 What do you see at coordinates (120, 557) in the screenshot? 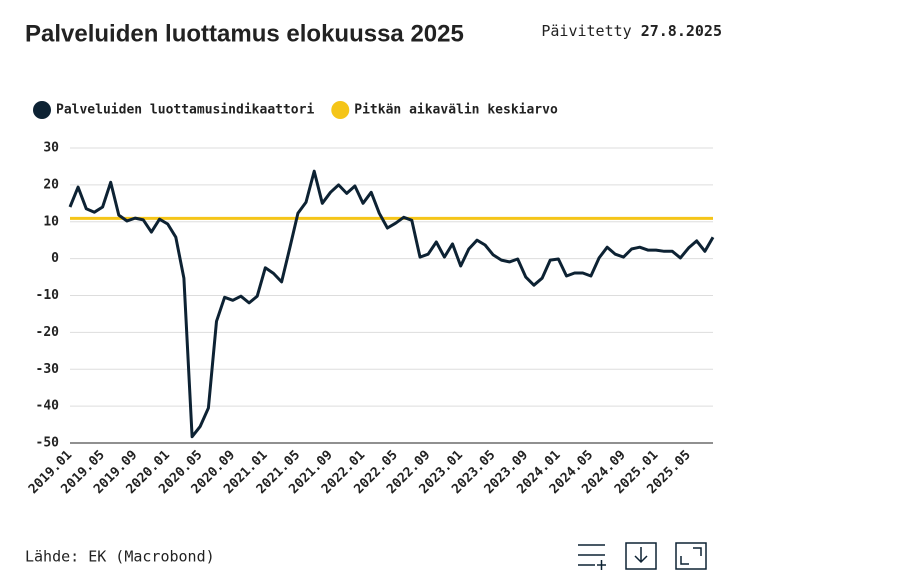
I see `source: Lähde: EK (Macrobond)` at bounding box center [120, 557].